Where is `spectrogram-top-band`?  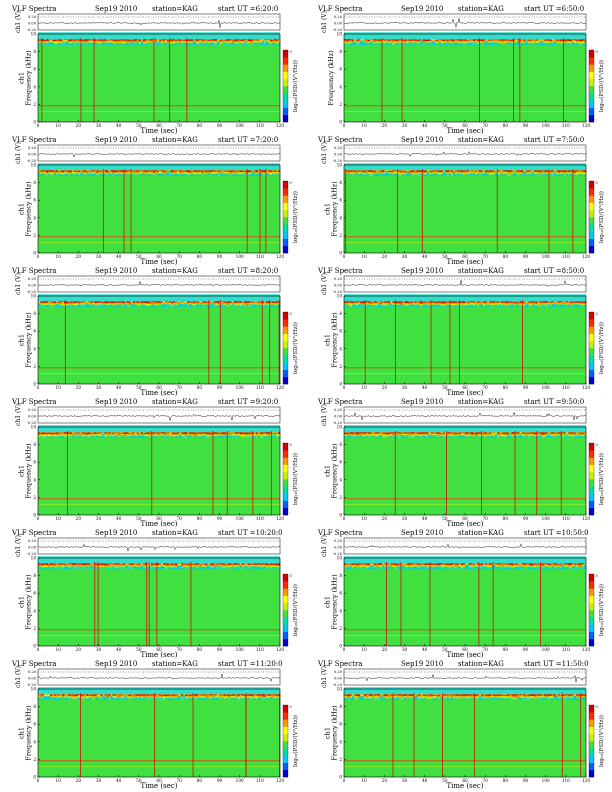
spectrogram-top-band is located at coordinates (159, 429).